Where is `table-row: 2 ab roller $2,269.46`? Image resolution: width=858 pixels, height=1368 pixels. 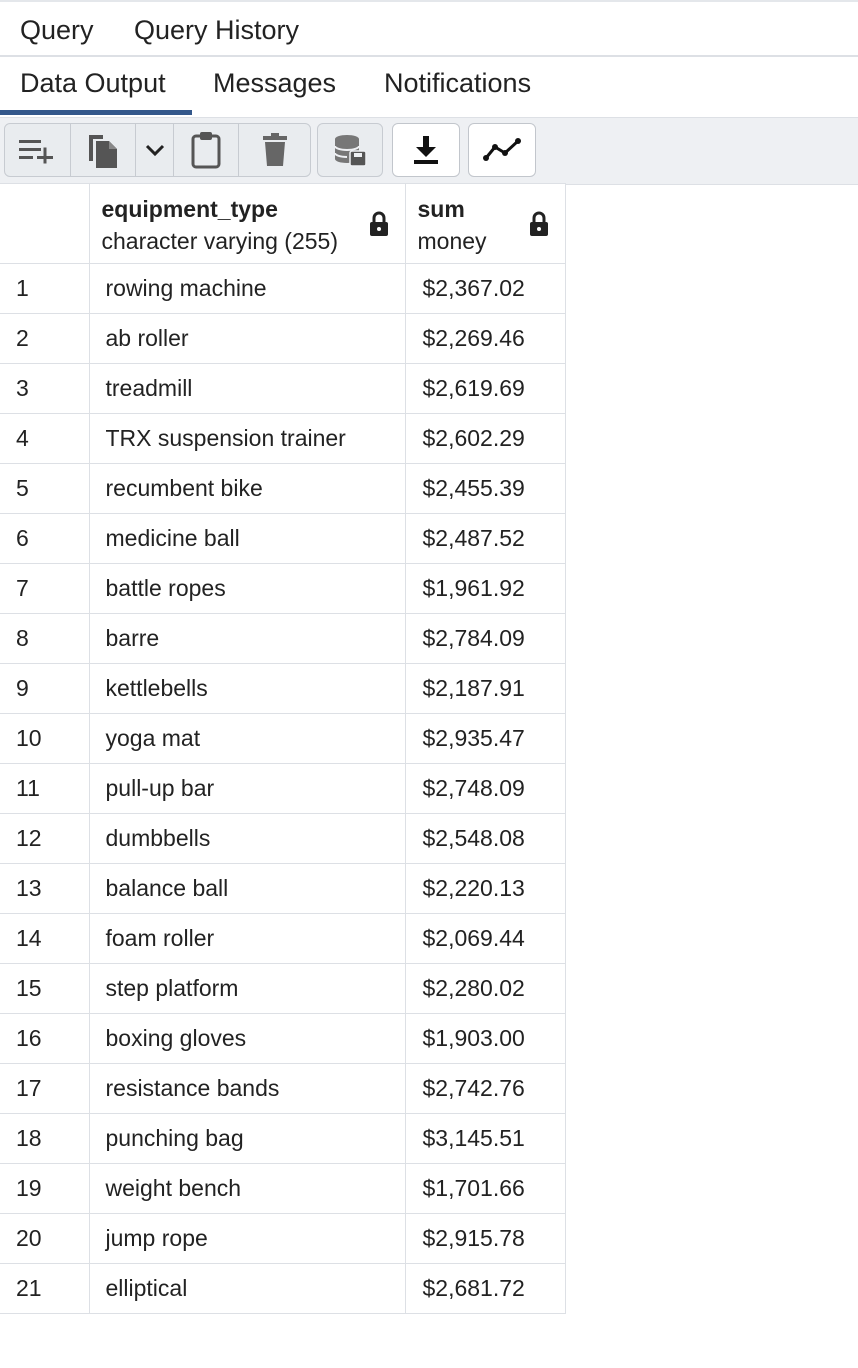
table-row: 2 ab roller $2,269.46 is located at coordinates (283, 338).